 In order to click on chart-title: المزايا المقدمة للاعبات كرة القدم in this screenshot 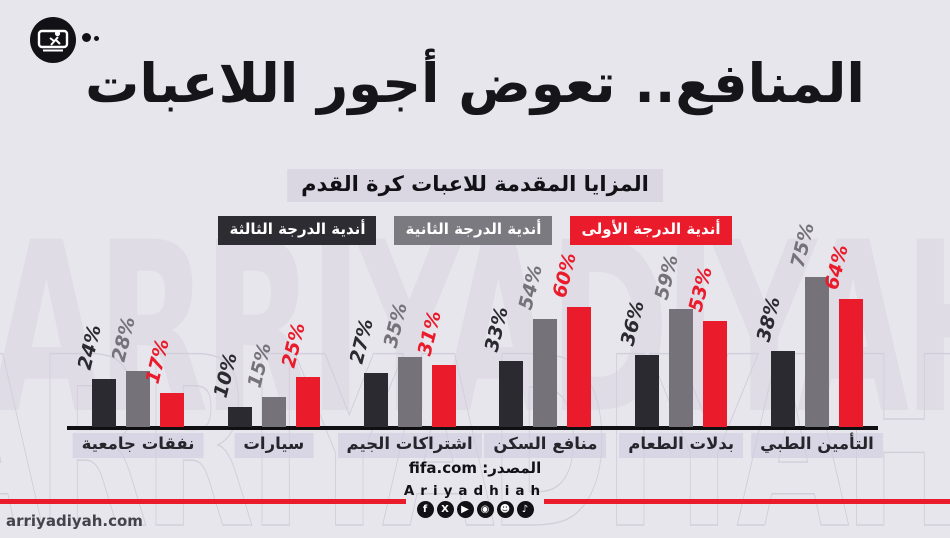, I will do `click(475, 185)`.